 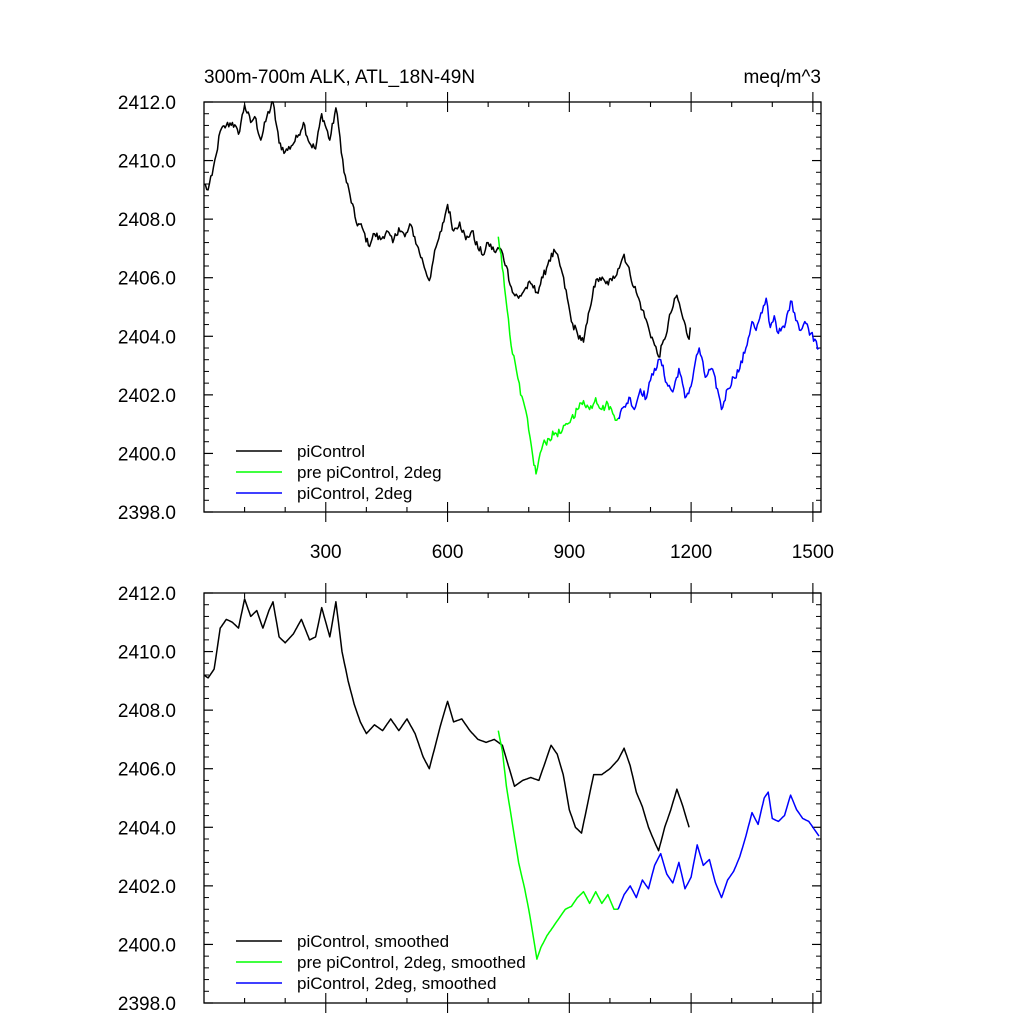 I want to click on legend-label: piControl, so click(x=331, y=451).